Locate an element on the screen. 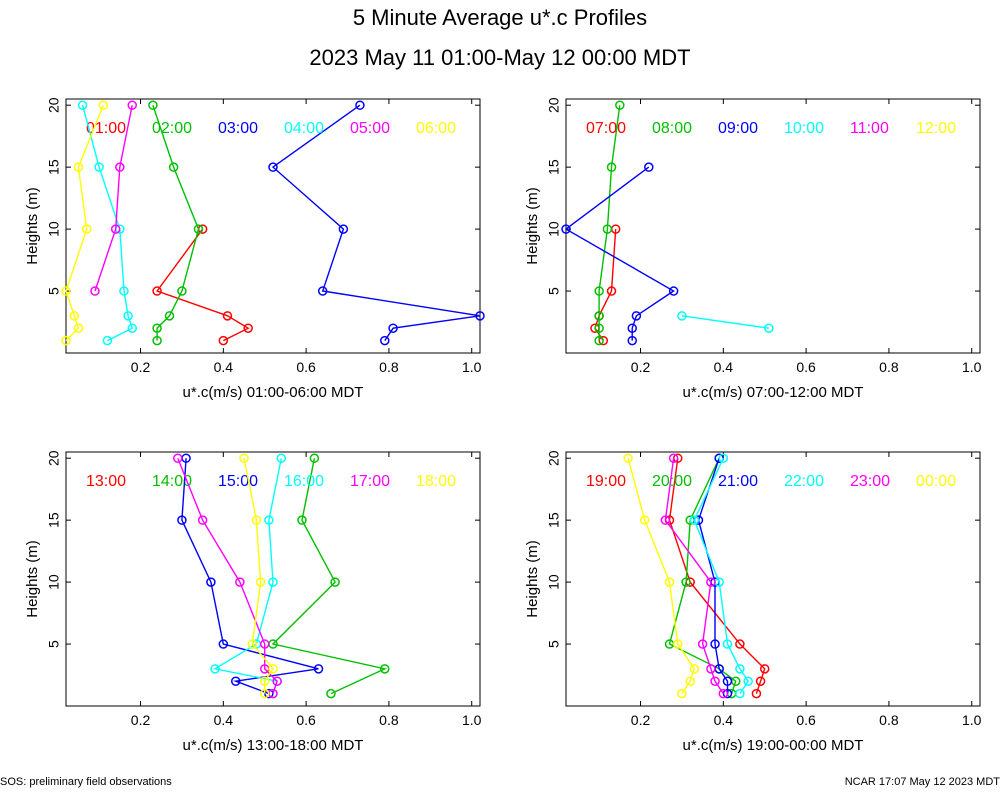 This screenshot has height=800, width=1000. series-line-10:00 is located at coordinates (725, 322).